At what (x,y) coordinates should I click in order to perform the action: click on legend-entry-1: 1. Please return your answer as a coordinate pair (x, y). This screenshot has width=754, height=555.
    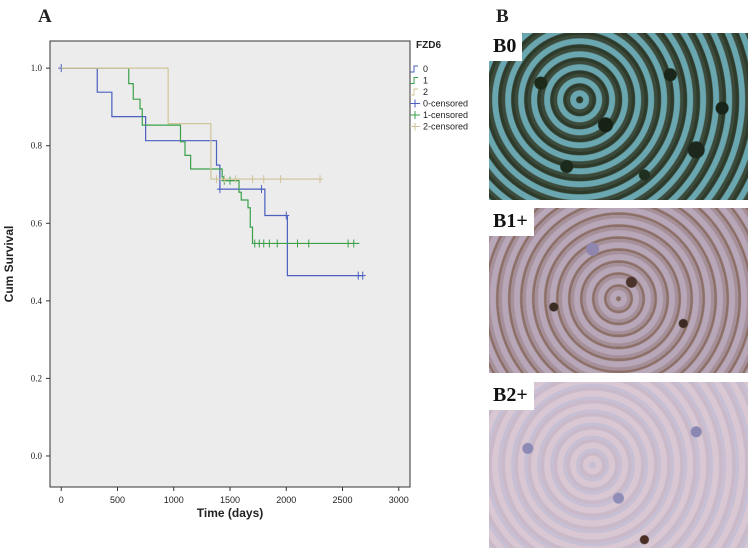
    Looking at the image, I should click on (425, 81).